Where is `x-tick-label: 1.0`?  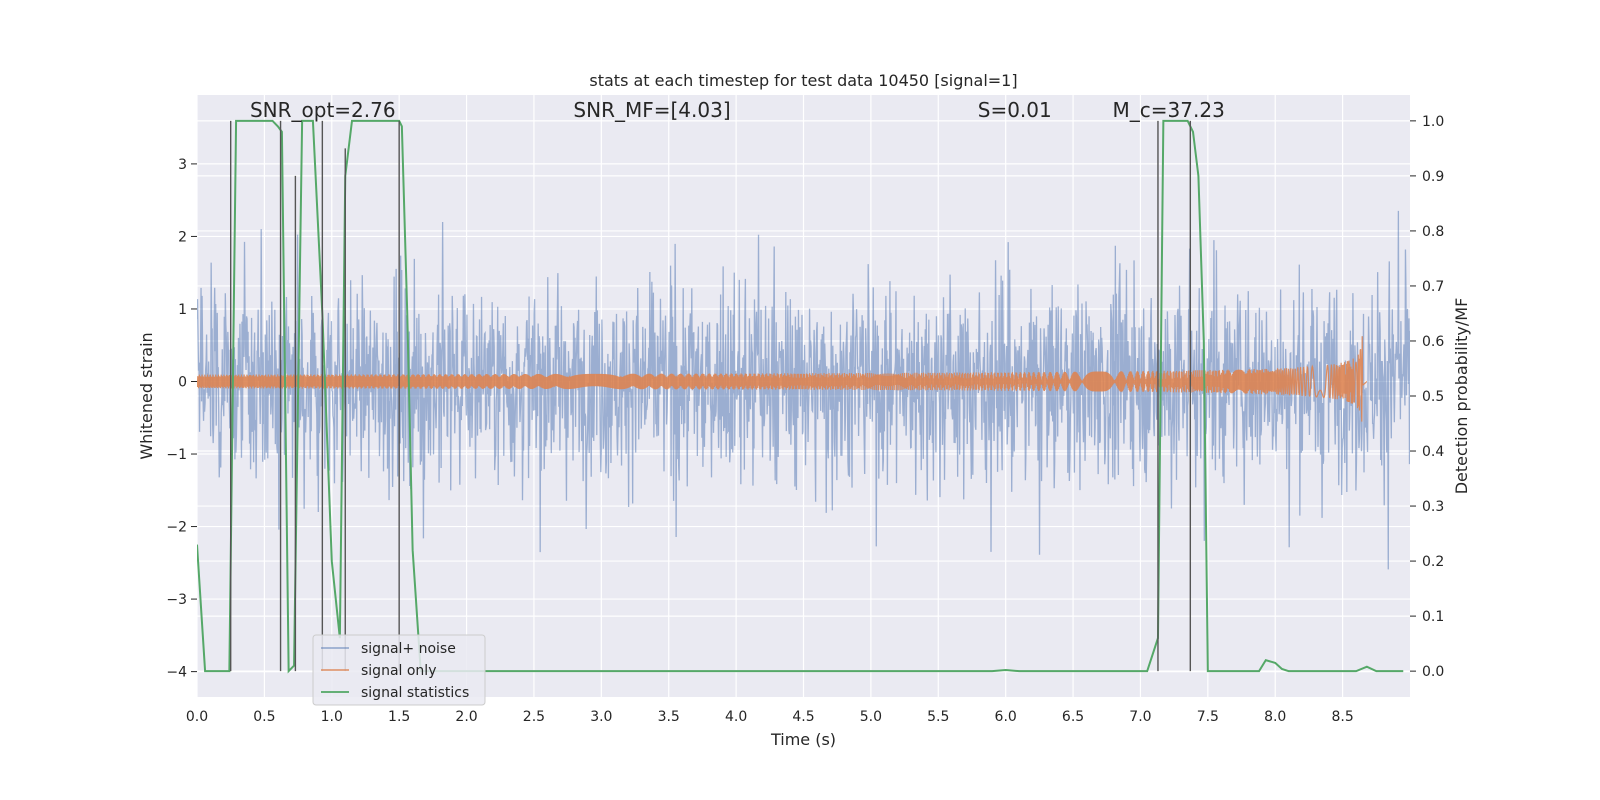 x-tick-label: 1.0 is located at coordinates (332, 717).